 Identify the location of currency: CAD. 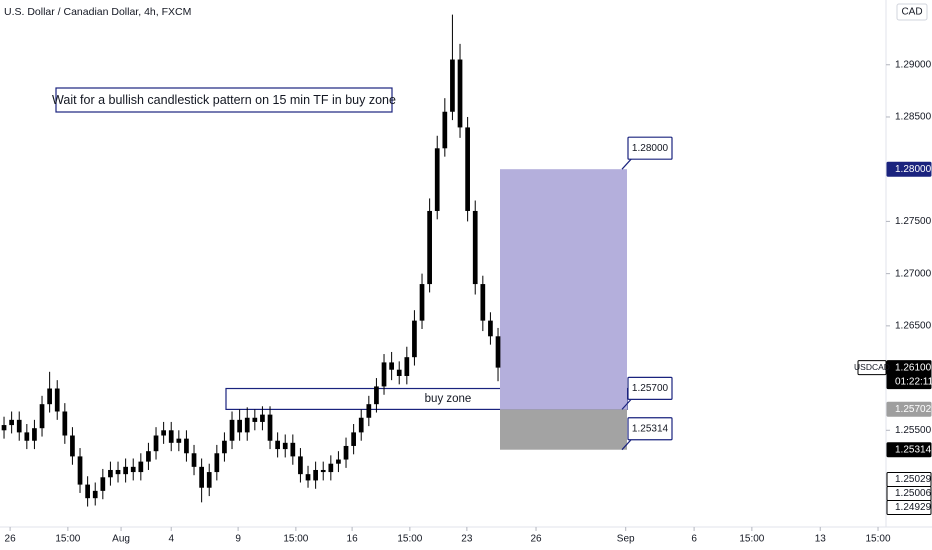
(911, 12).